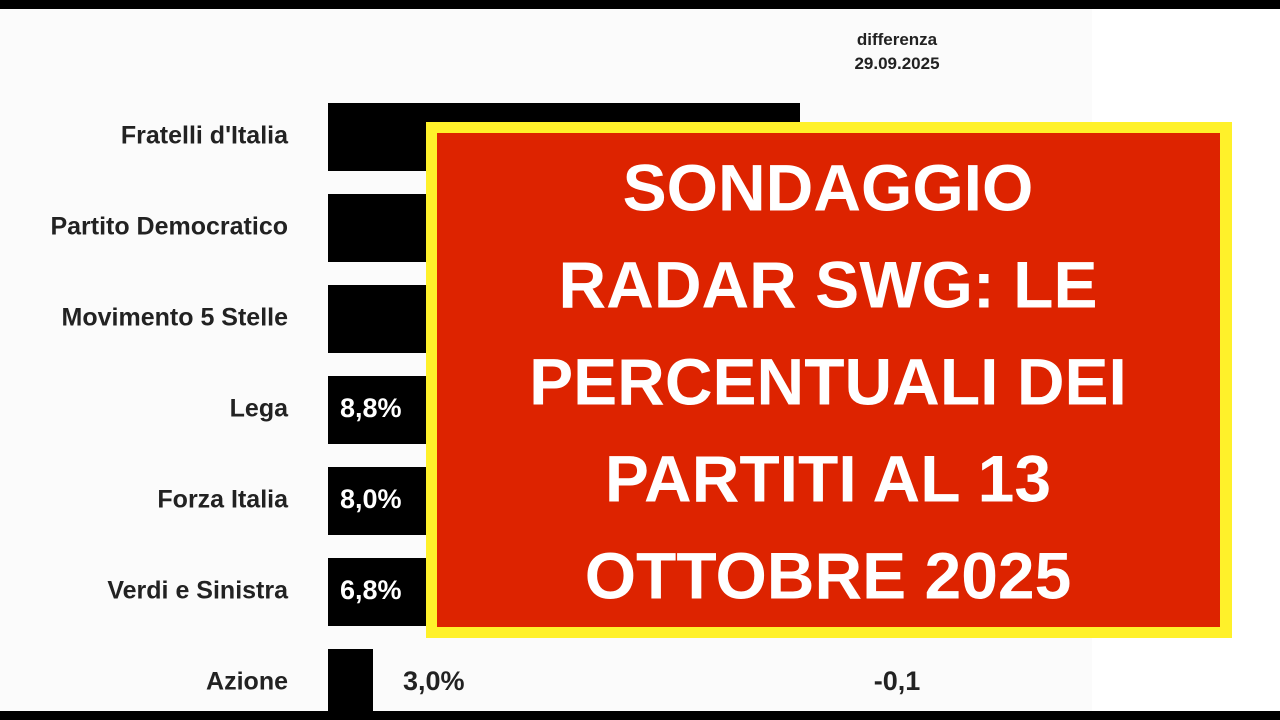 The image size is (1280, 720). I want to click on overlay-line: SONDAGGIO, so click(828, 187).